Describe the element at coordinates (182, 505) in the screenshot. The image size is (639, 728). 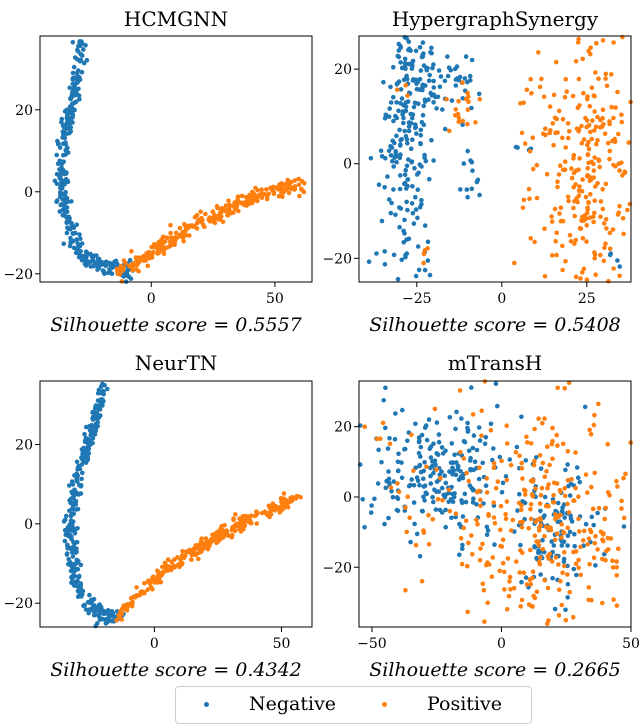
I see `points-layer` at that location.